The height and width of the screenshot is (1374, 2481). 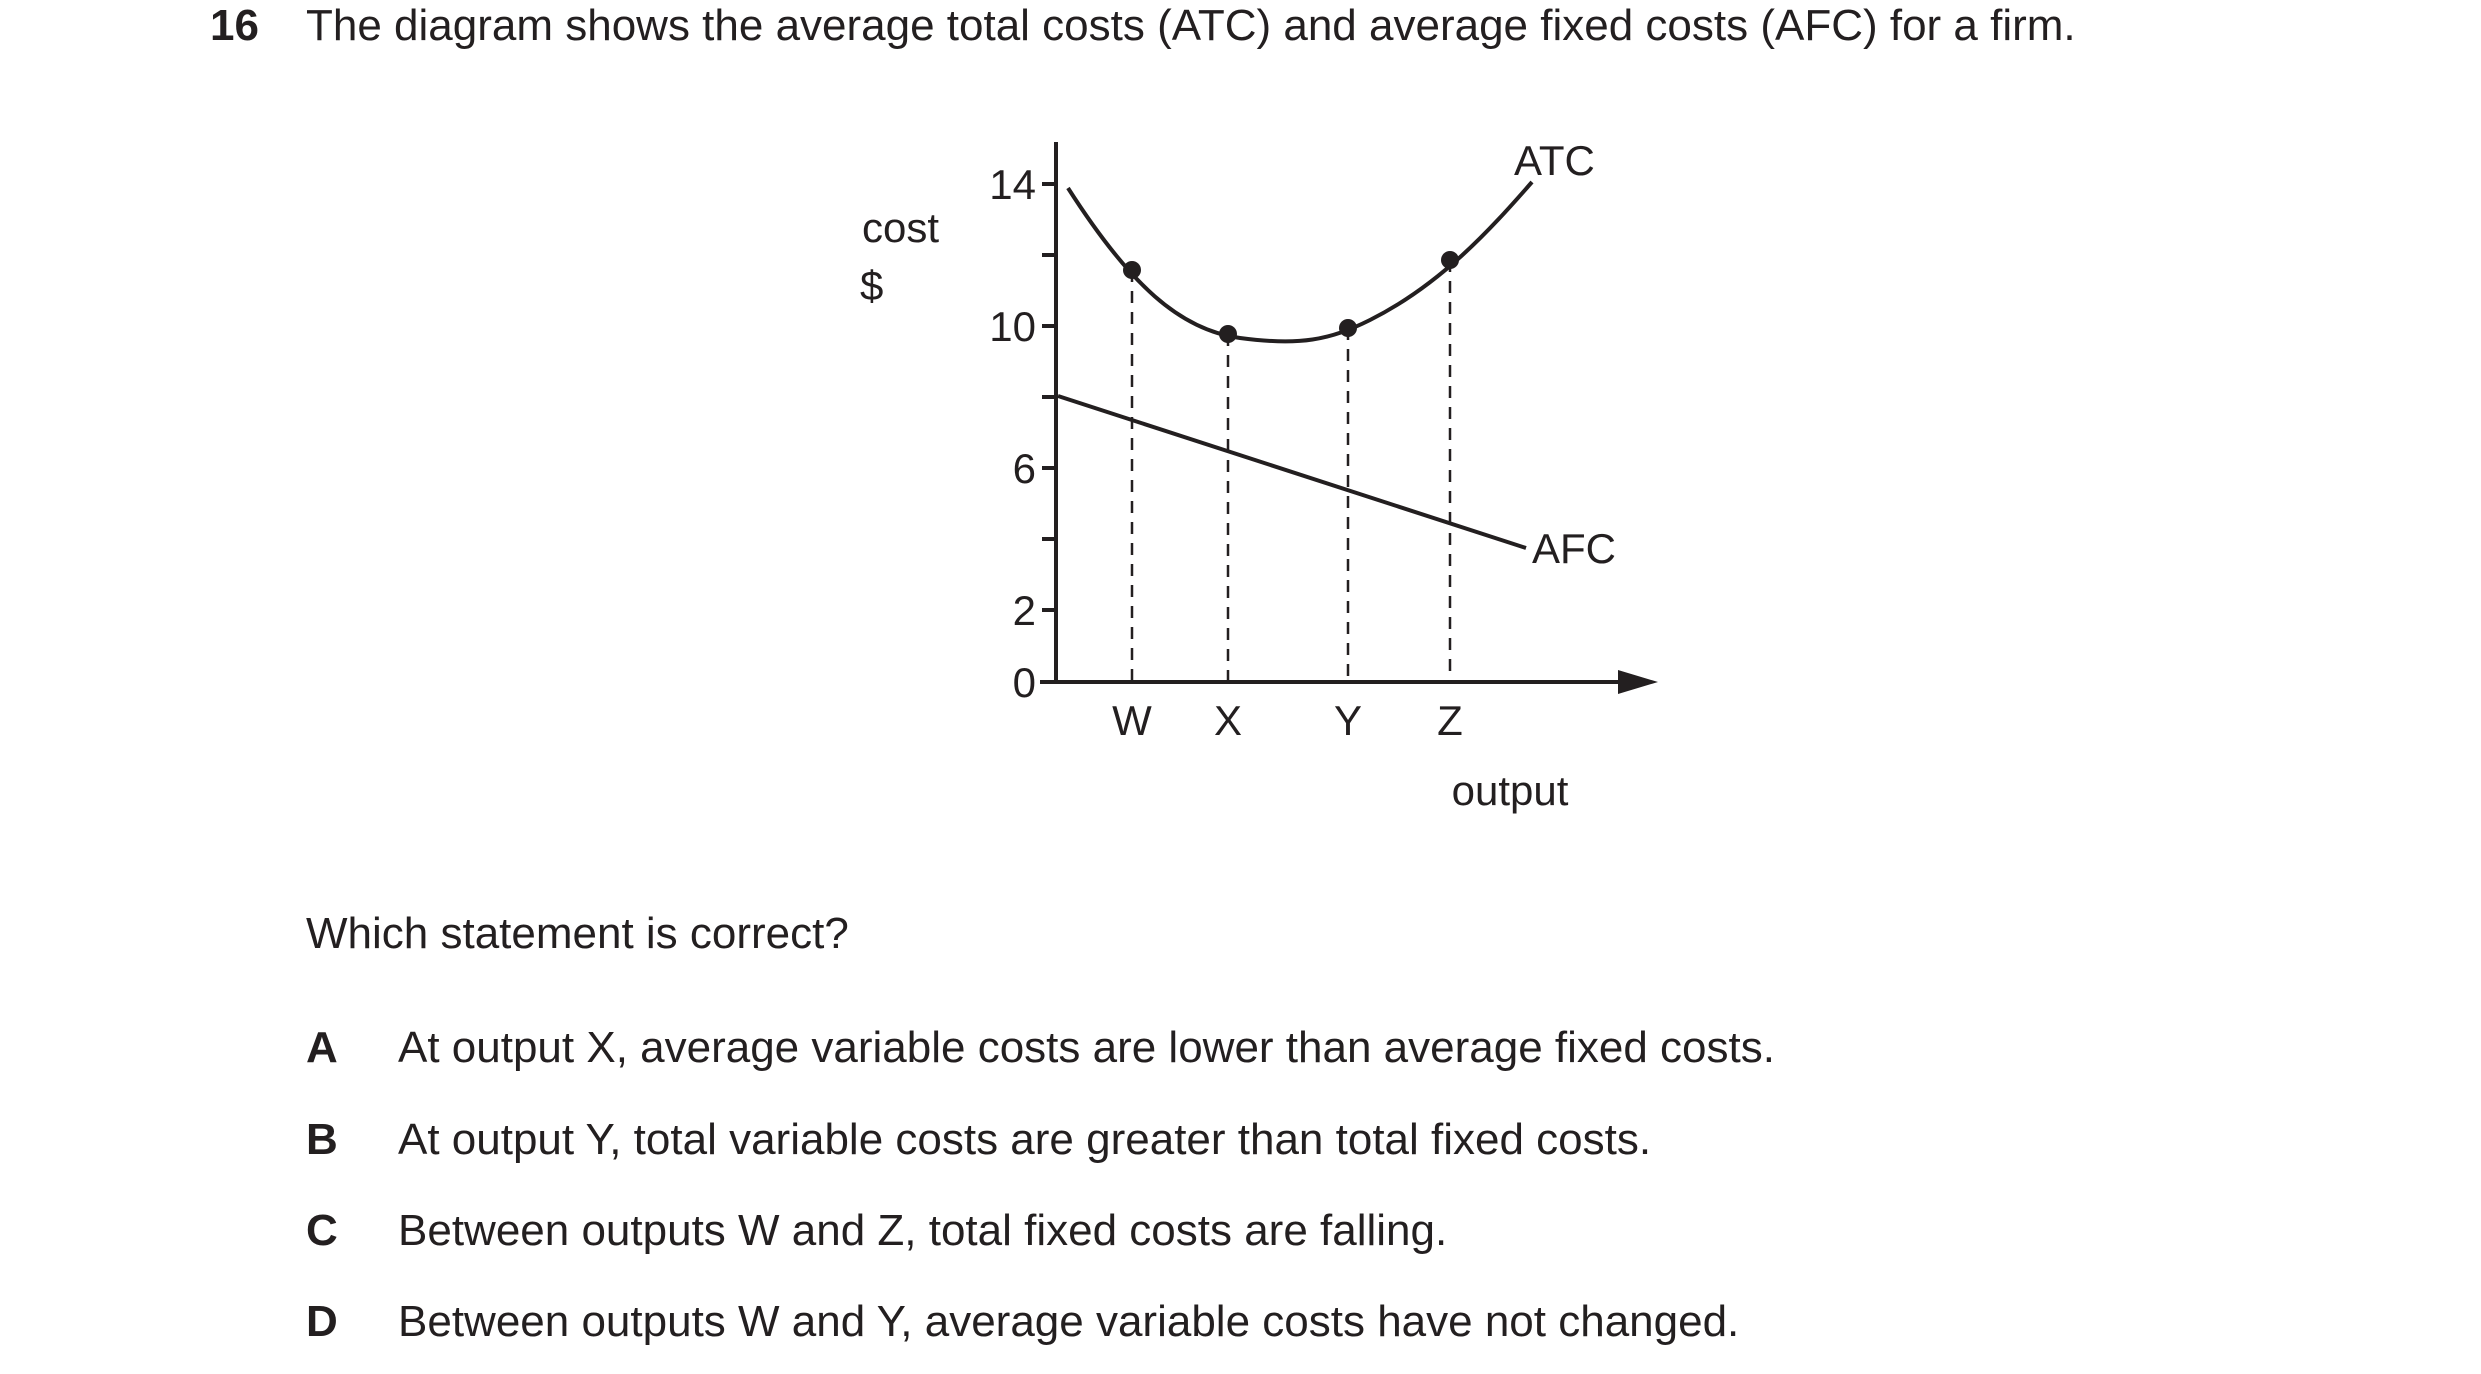 I want to click on y-axis-label-cost: cost, so click(x=900, y=227).